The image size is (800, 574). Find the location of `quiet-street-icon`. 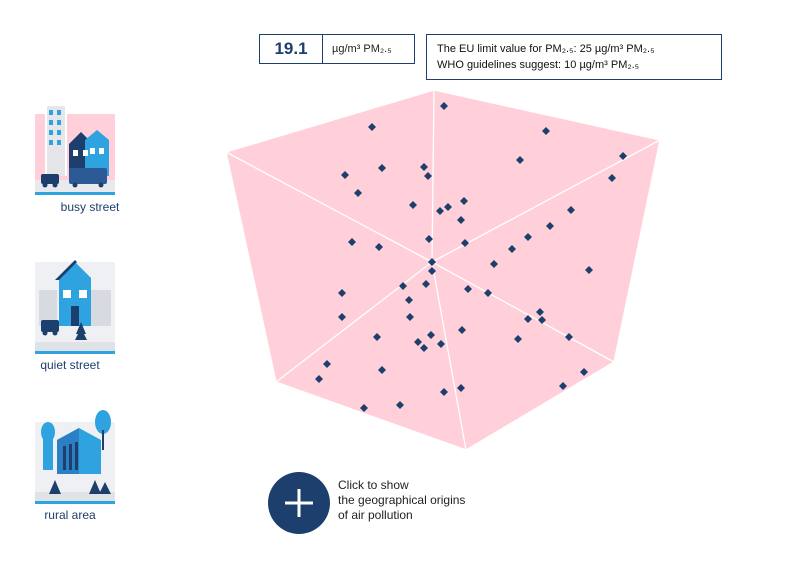

quiet-street-icon is located at coordinates (75, 307).